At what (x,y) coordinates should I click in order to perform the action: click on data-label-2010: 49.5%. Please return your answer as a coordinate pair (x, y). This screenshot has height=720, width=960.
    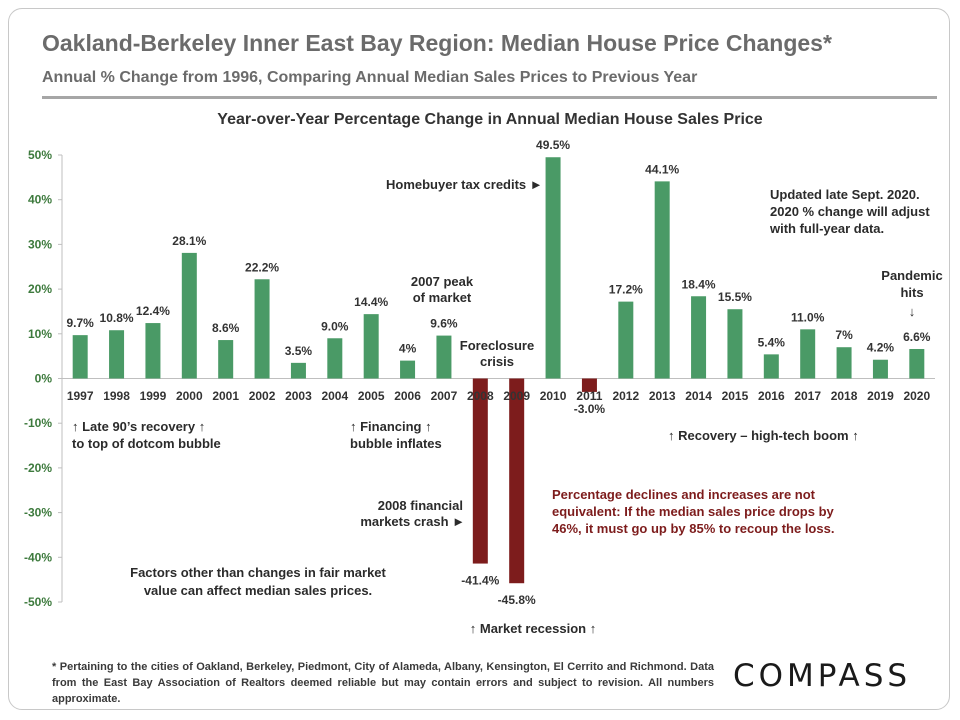
    Looking at the image, I should click on (553, 145).